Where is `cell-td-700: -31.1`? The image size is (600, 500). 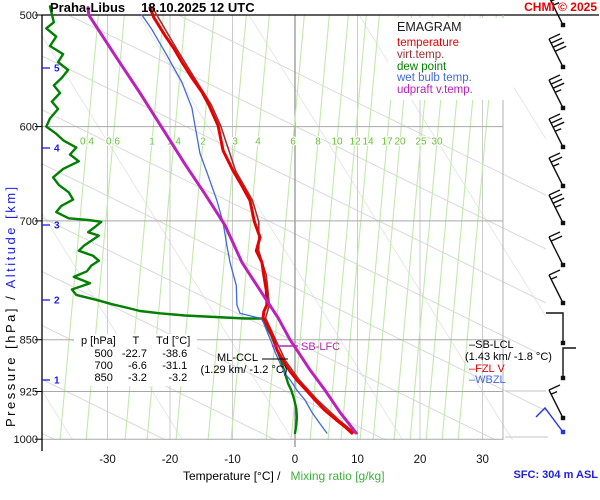 cell-td-700: -31.1 is located at coordinates (175, 366).